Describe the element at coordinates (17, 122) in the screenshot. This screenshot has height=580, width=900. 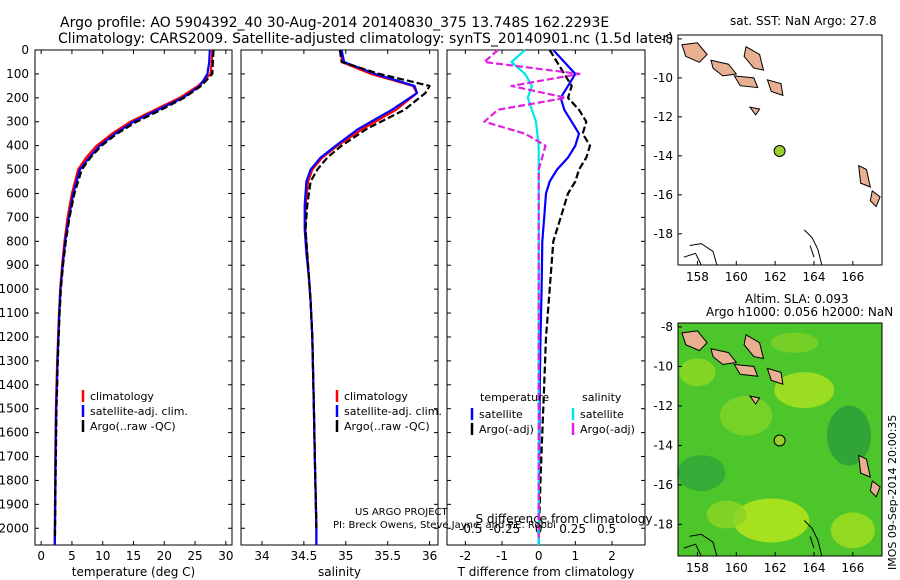
I see `depth-tick-label: 300` at that location.